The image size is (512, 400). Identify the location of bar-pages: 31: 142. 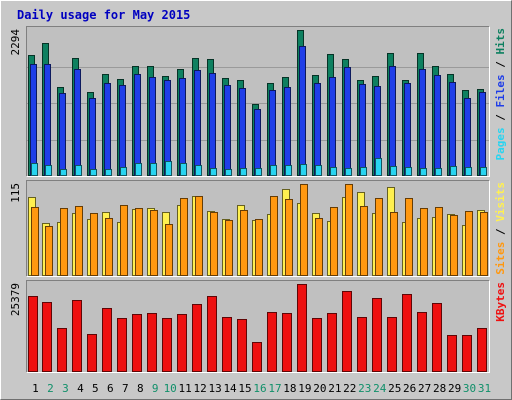
(483, 171).